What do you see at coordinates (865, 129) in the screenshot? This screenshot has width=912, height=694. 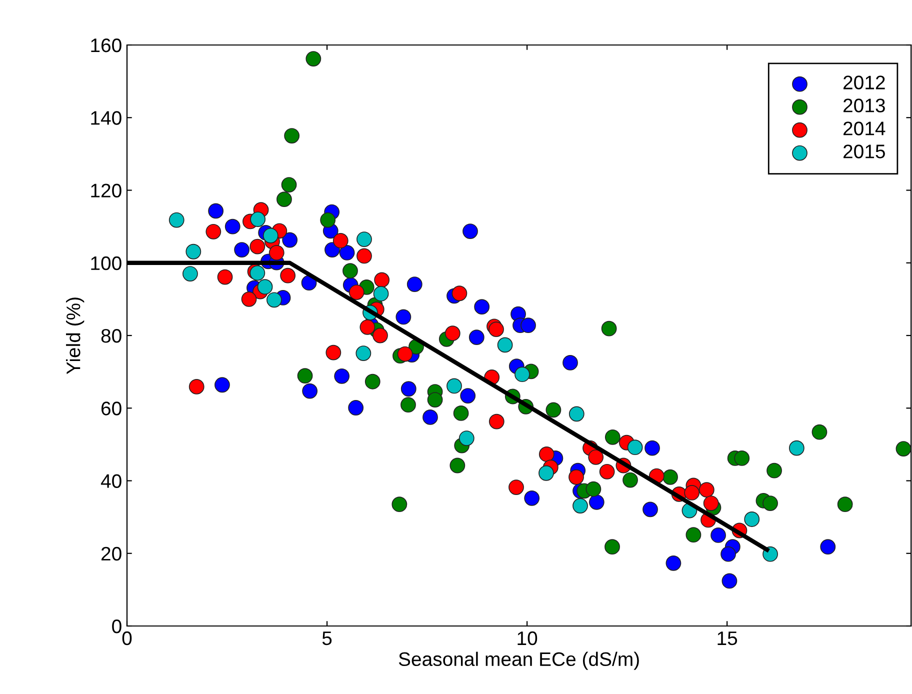 I see `legend-label: 2014` at bounding box center [865, 129].